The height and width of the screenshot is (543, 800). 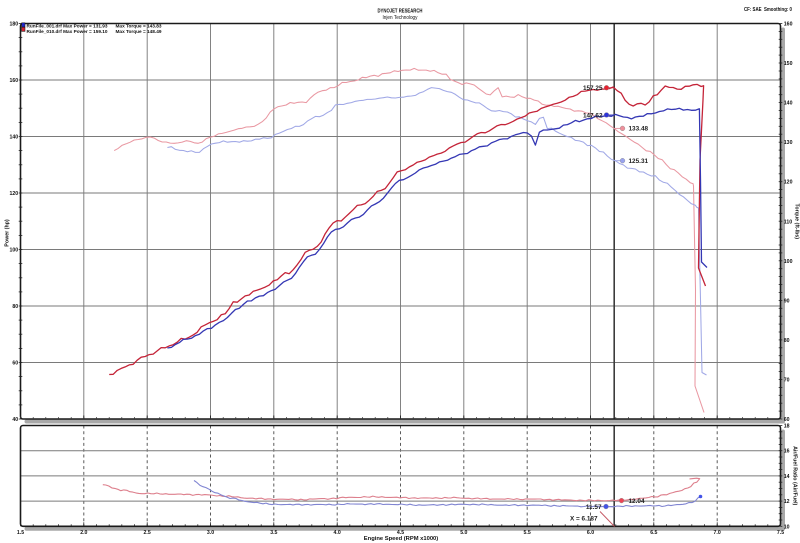 What do you see at coordinates (653, 533) in the screenshot?
I see `svg-text: 6.5` at bounding box center [653, 533].